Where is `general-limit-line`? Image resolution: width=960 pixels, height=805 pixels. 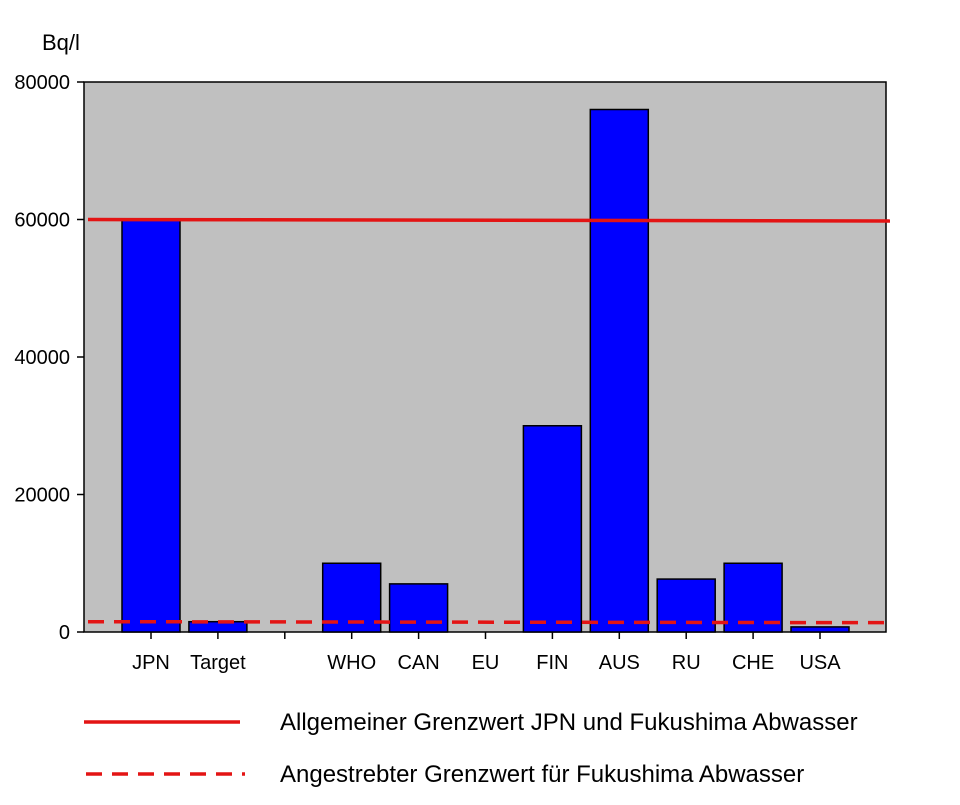 general-limit-line is located at coordinates (489, 220).